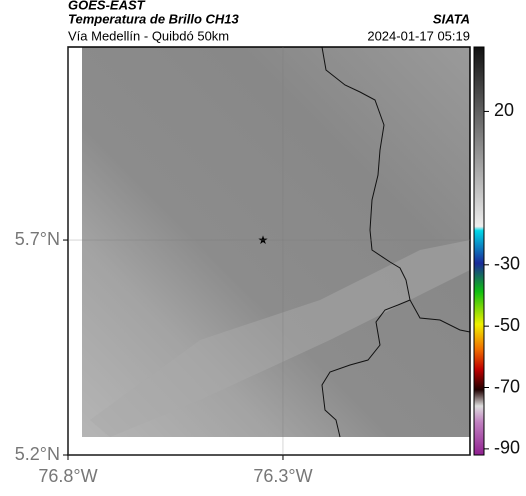  Describe the element at coordinates (451, 18) in the screenshot. I see `brand: SIATA` at that location.